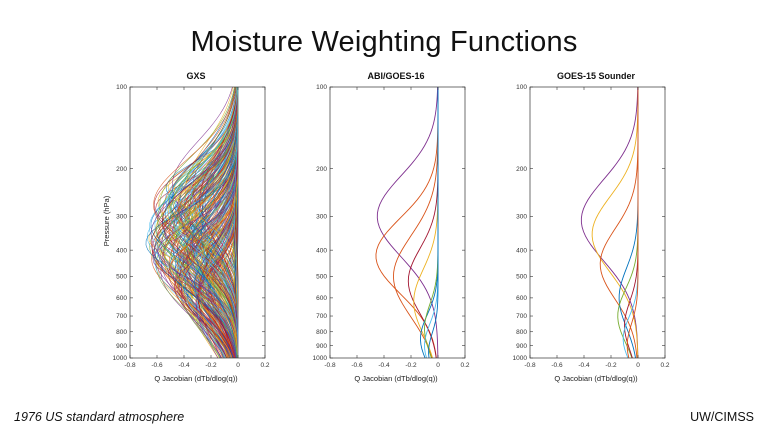 Image resolution: width=768 pixels, height=432 pixels. Describe the element at coordinates (596, 378) in the screenshot. I see `x-axis-label-goes15: Q Jacobian (dTb/dlog(q))` at that location.